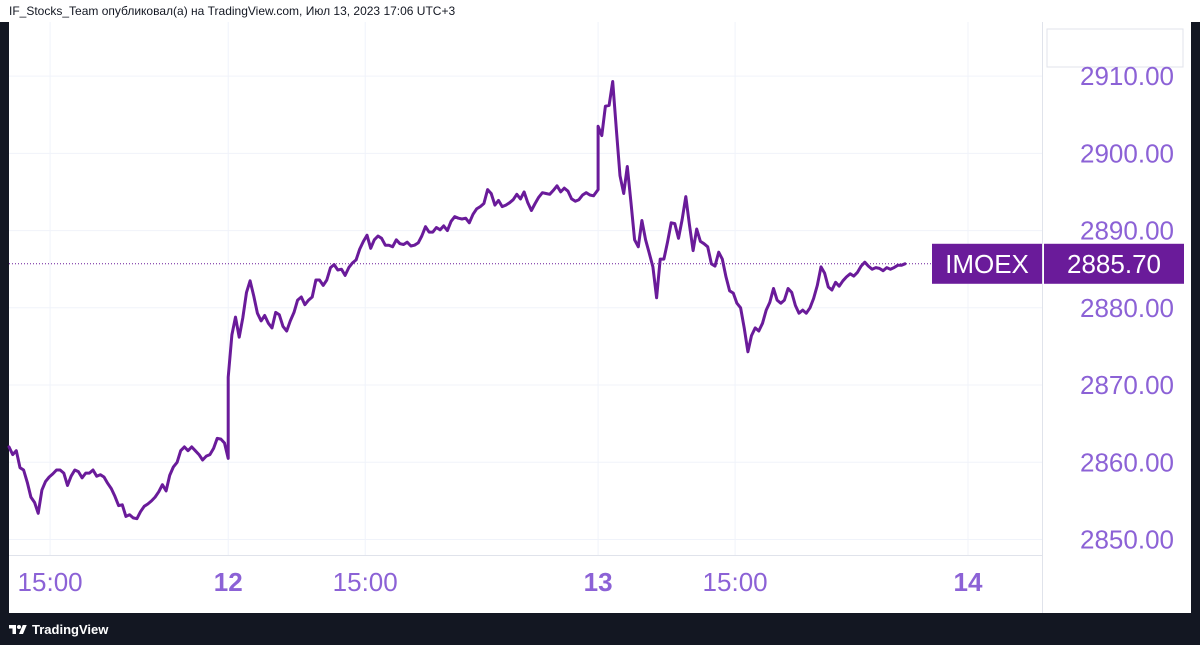 The width and height of the screenshot is (1200, 645). Describe the element at coordinates (968, 582) in the screenshot. I see `x-tick-label: 14` at that location.